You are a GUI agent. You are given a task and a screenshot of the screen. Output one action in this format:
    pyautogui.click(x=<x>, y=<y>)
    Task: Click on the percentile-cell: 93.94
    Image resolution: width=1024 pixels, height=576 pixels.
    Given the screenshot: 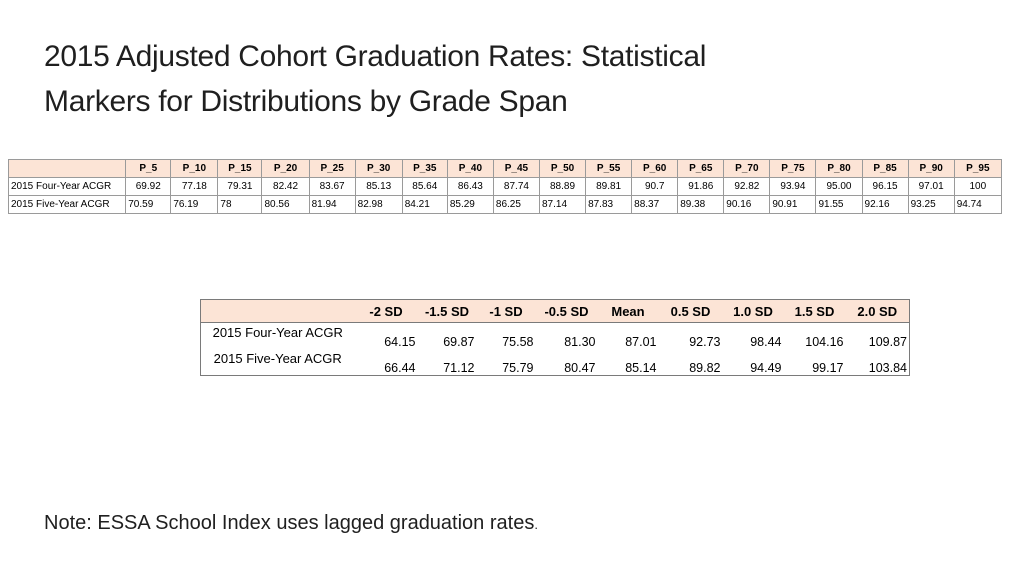 What is the action you would take?
    pyautogui.click(x=793, y=186)
    